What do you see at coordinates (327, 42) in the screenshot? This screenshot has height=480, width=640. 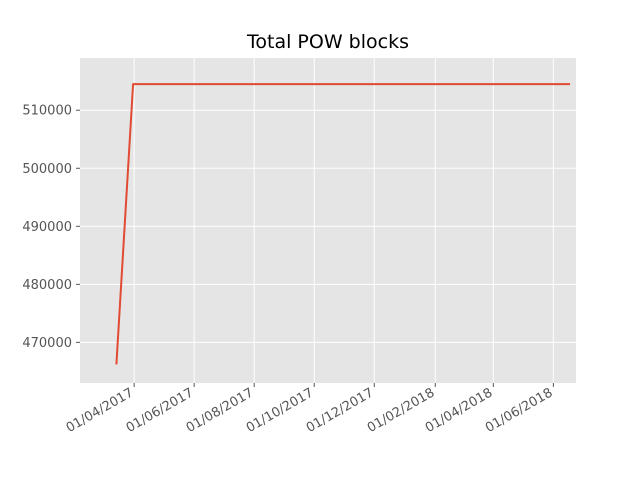 I see `chart-title: Total POW blocks` at bounding box center [327, 42].